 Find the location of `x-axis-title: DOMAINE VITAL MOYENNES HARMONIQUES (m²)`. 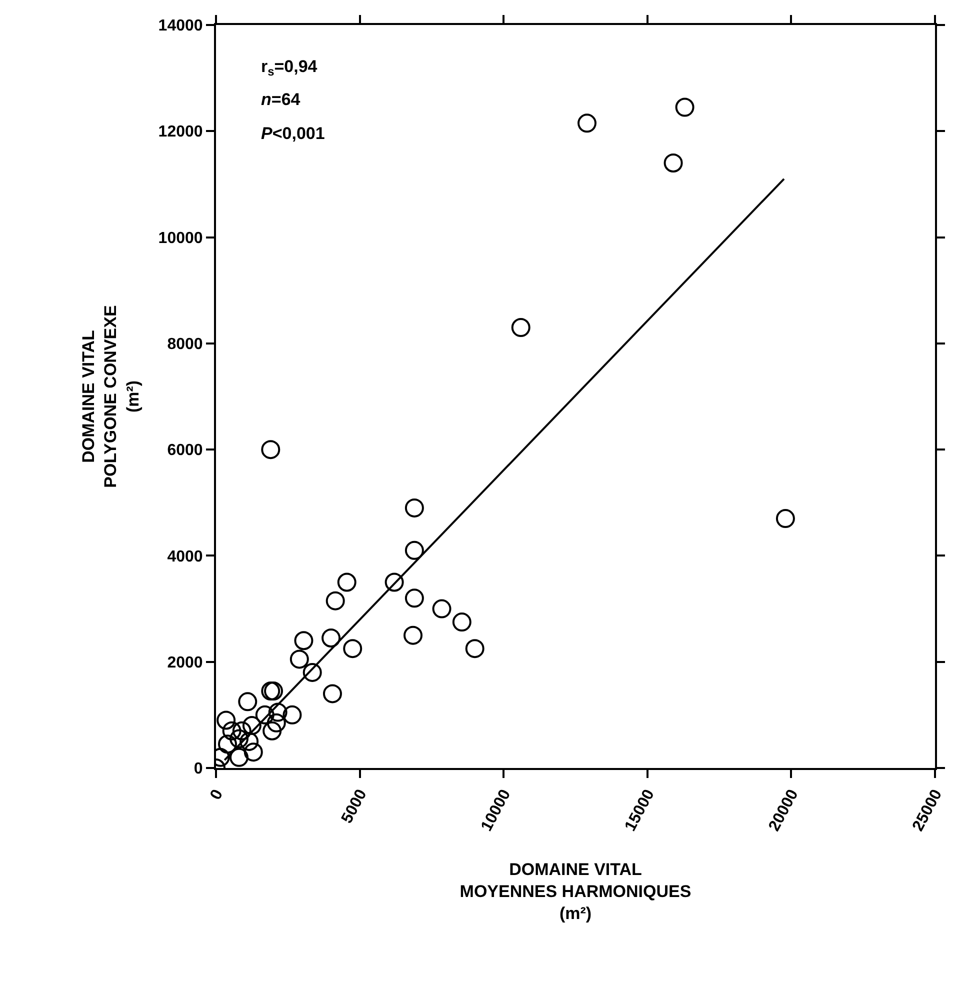

x-axis-title: DOMAINE VITAL MOYENNES HARMONIQUES (m²) is located at coordinates (576, 892).